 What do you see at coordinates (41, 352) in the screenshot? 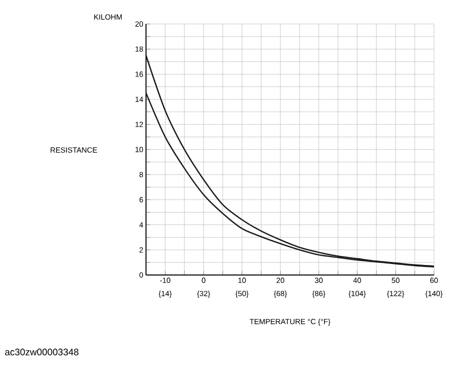
I see `text: ac30zw00003348` at bounding box center [41, 352].